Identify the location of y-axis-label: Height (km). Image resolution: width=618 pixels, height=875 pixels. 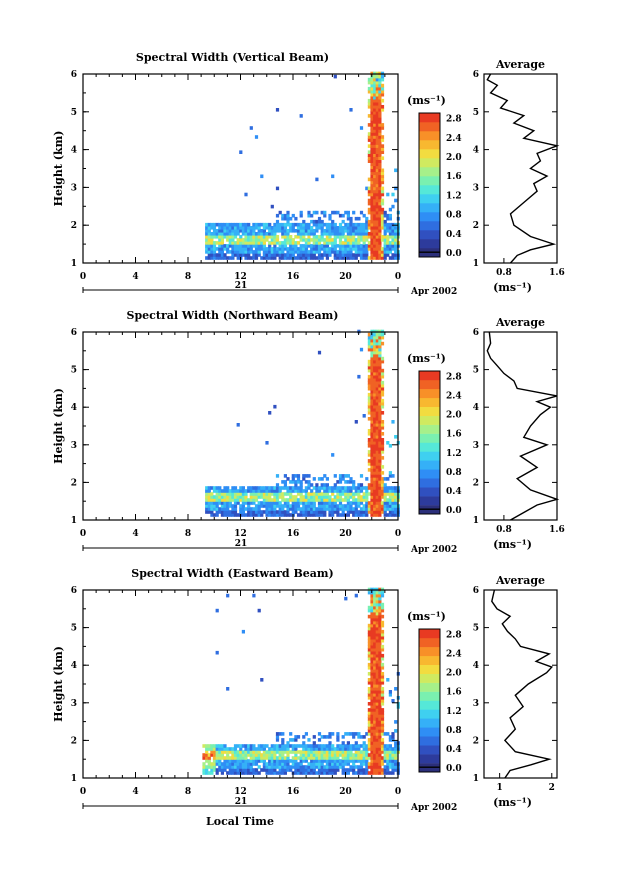
(58, 426).